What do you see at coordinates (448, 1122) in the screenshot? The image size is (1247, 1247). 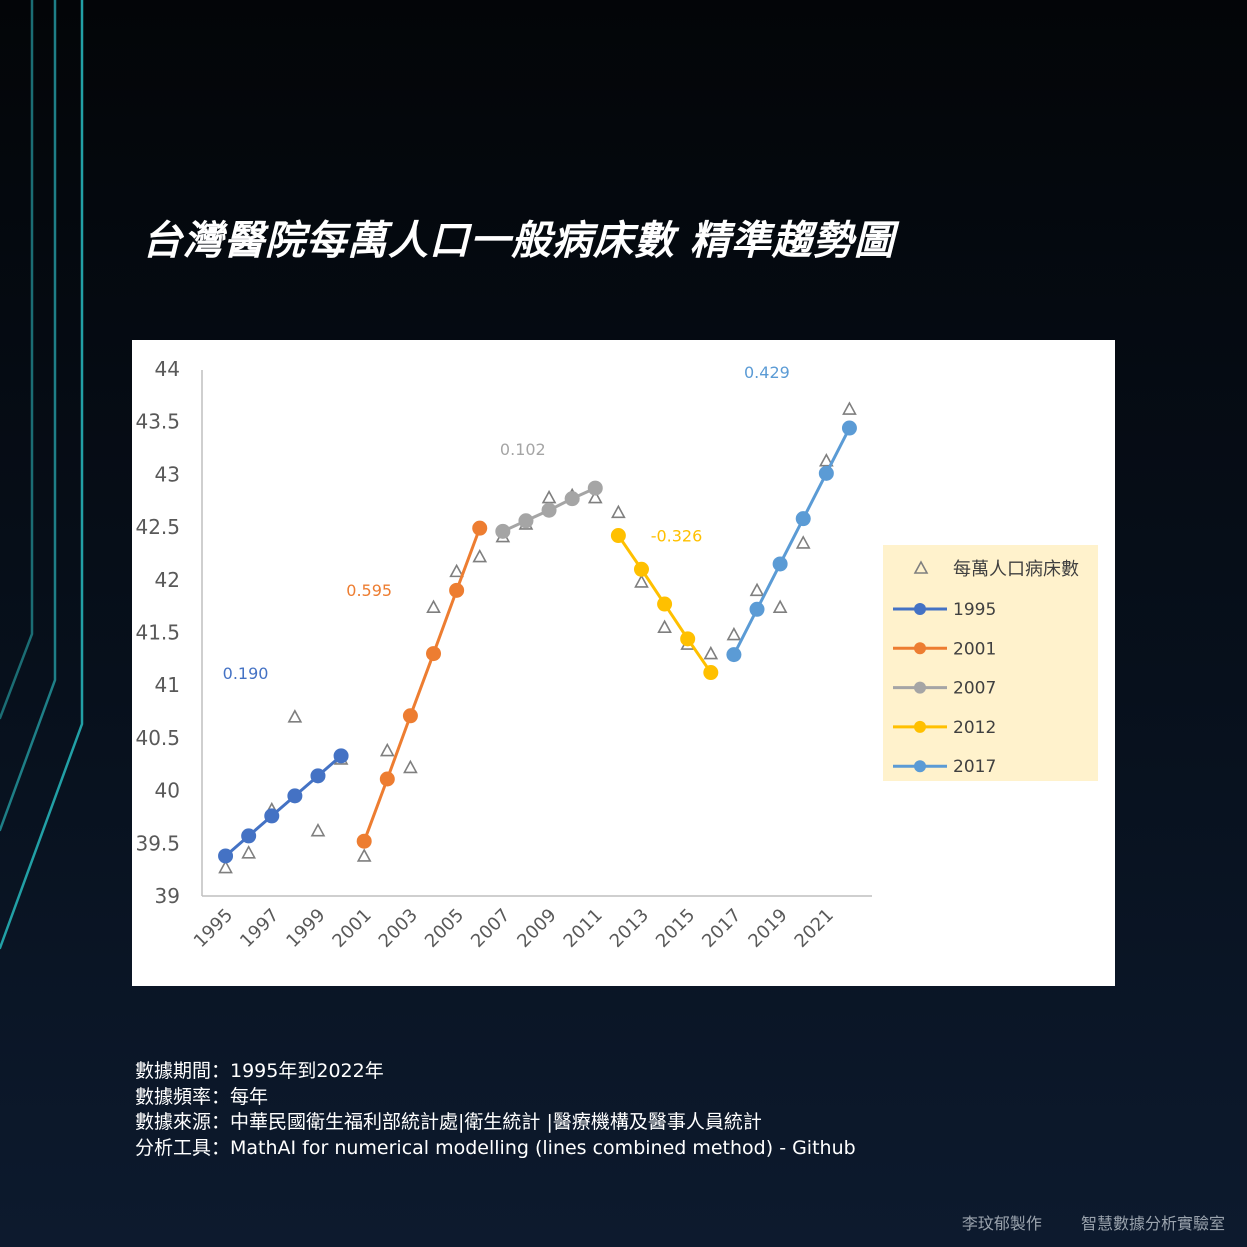 I see `data-source: 數據來源：中華民國衛生福利部統計處|衛生統計 |醫療機構及醫事人員統計` at bounding box center [448, 1122].